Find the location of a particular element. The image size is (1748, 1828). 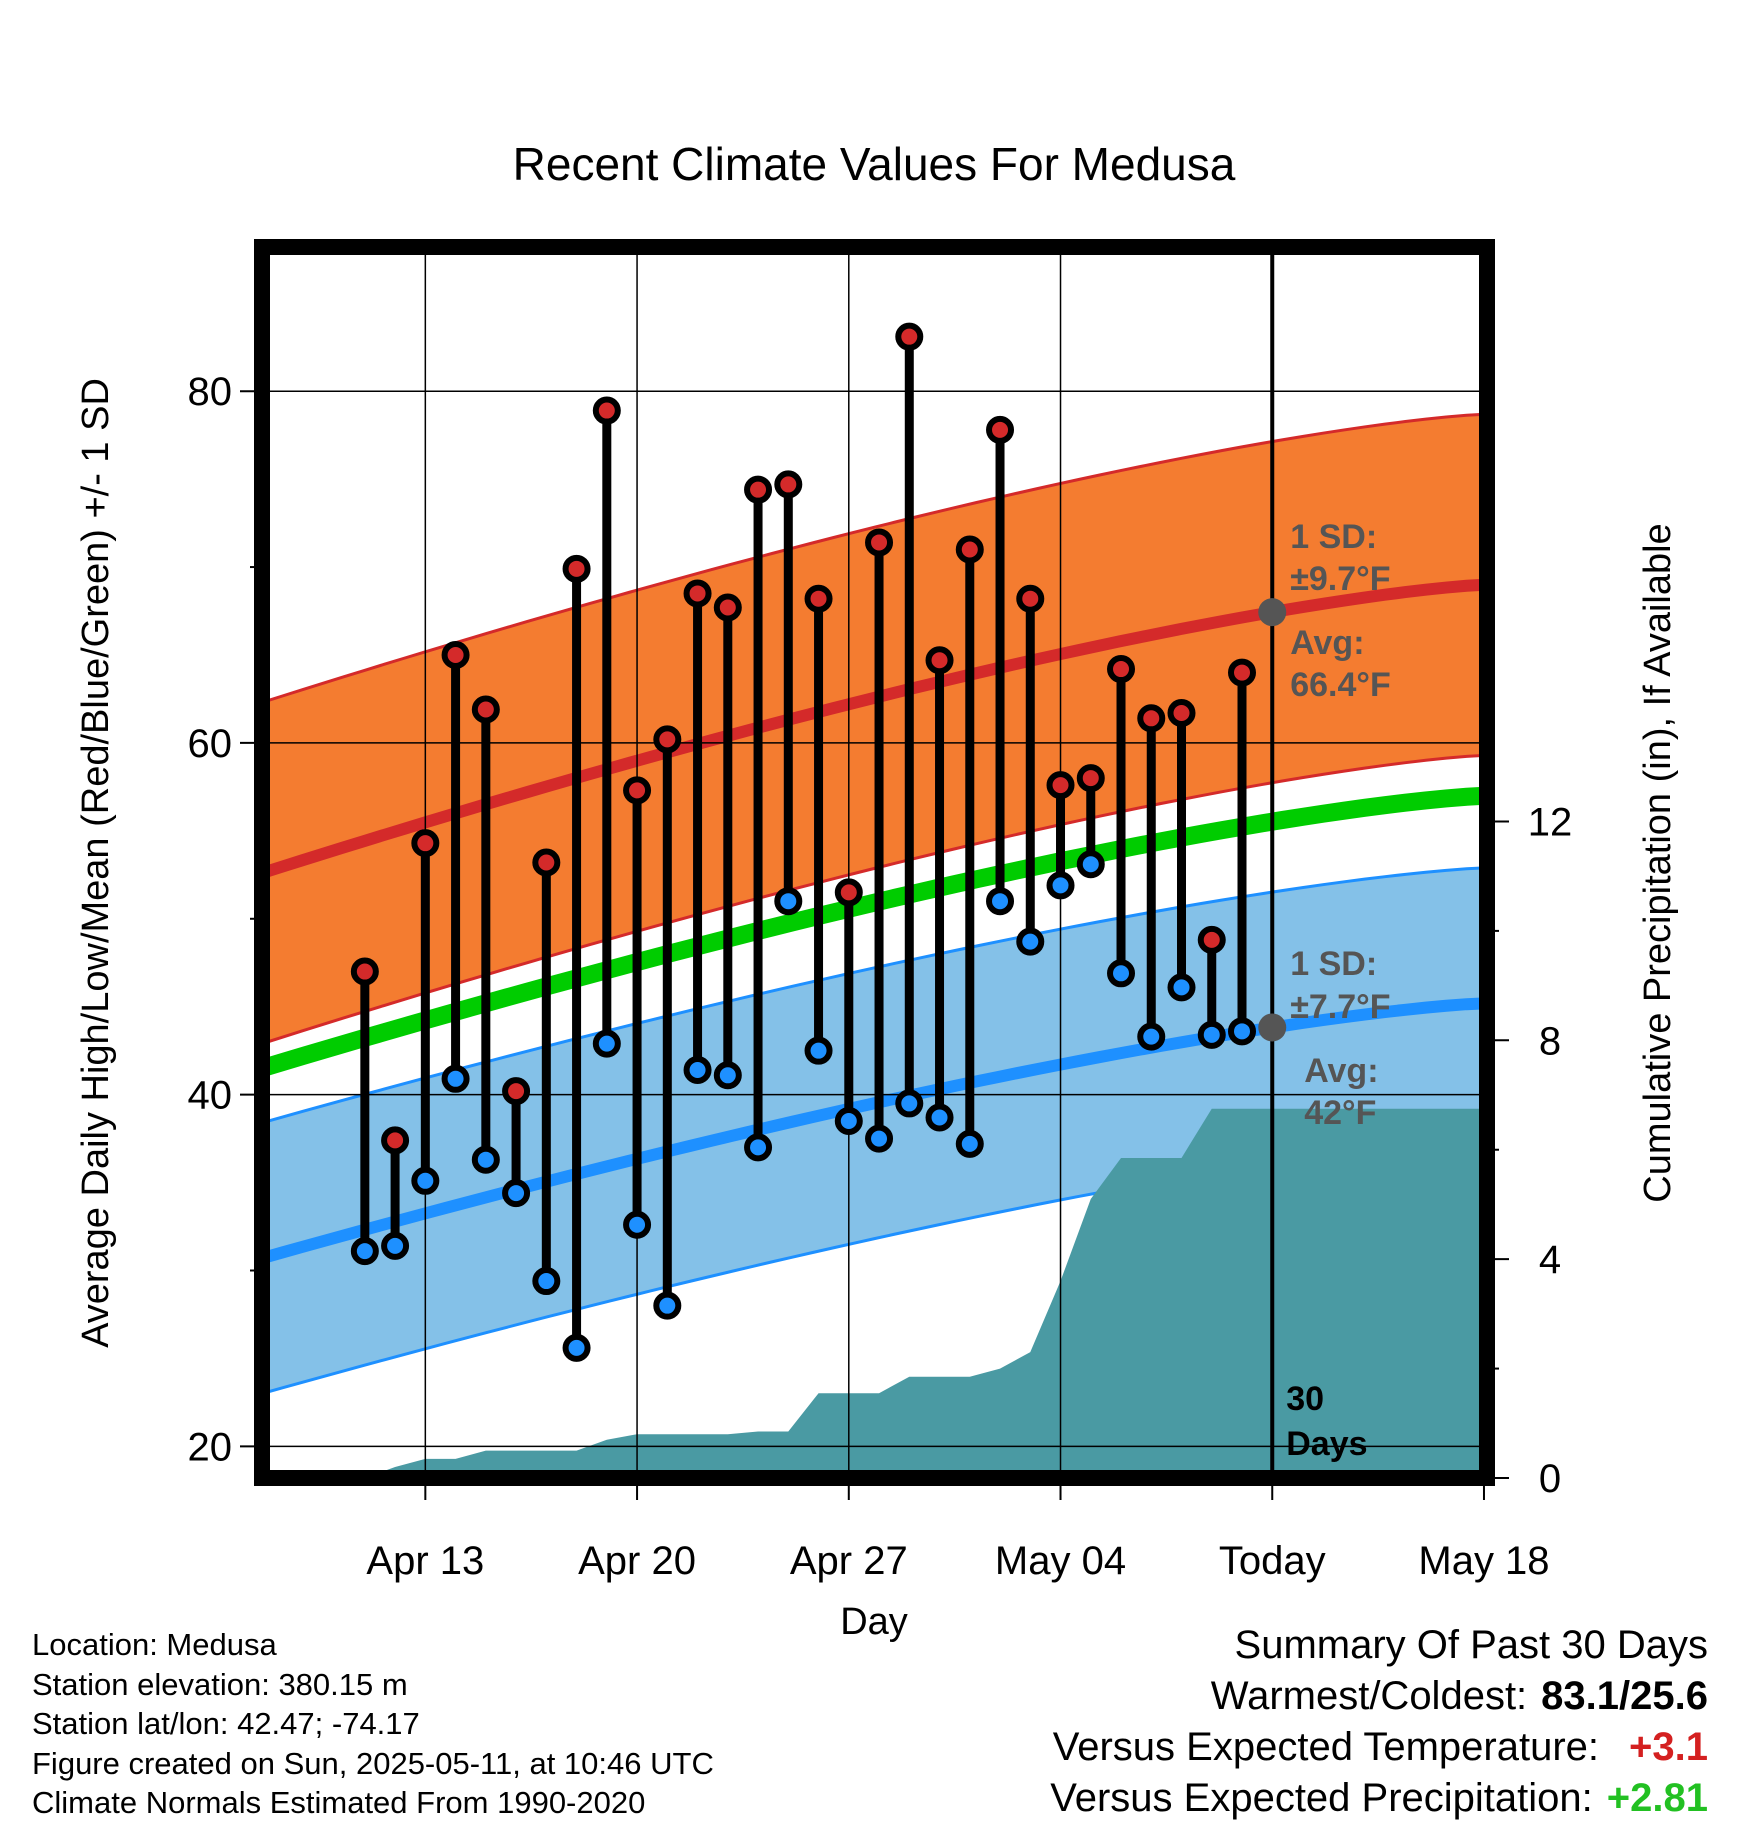

low-sd-band-upper-edge is located at coordinates (874, 995).